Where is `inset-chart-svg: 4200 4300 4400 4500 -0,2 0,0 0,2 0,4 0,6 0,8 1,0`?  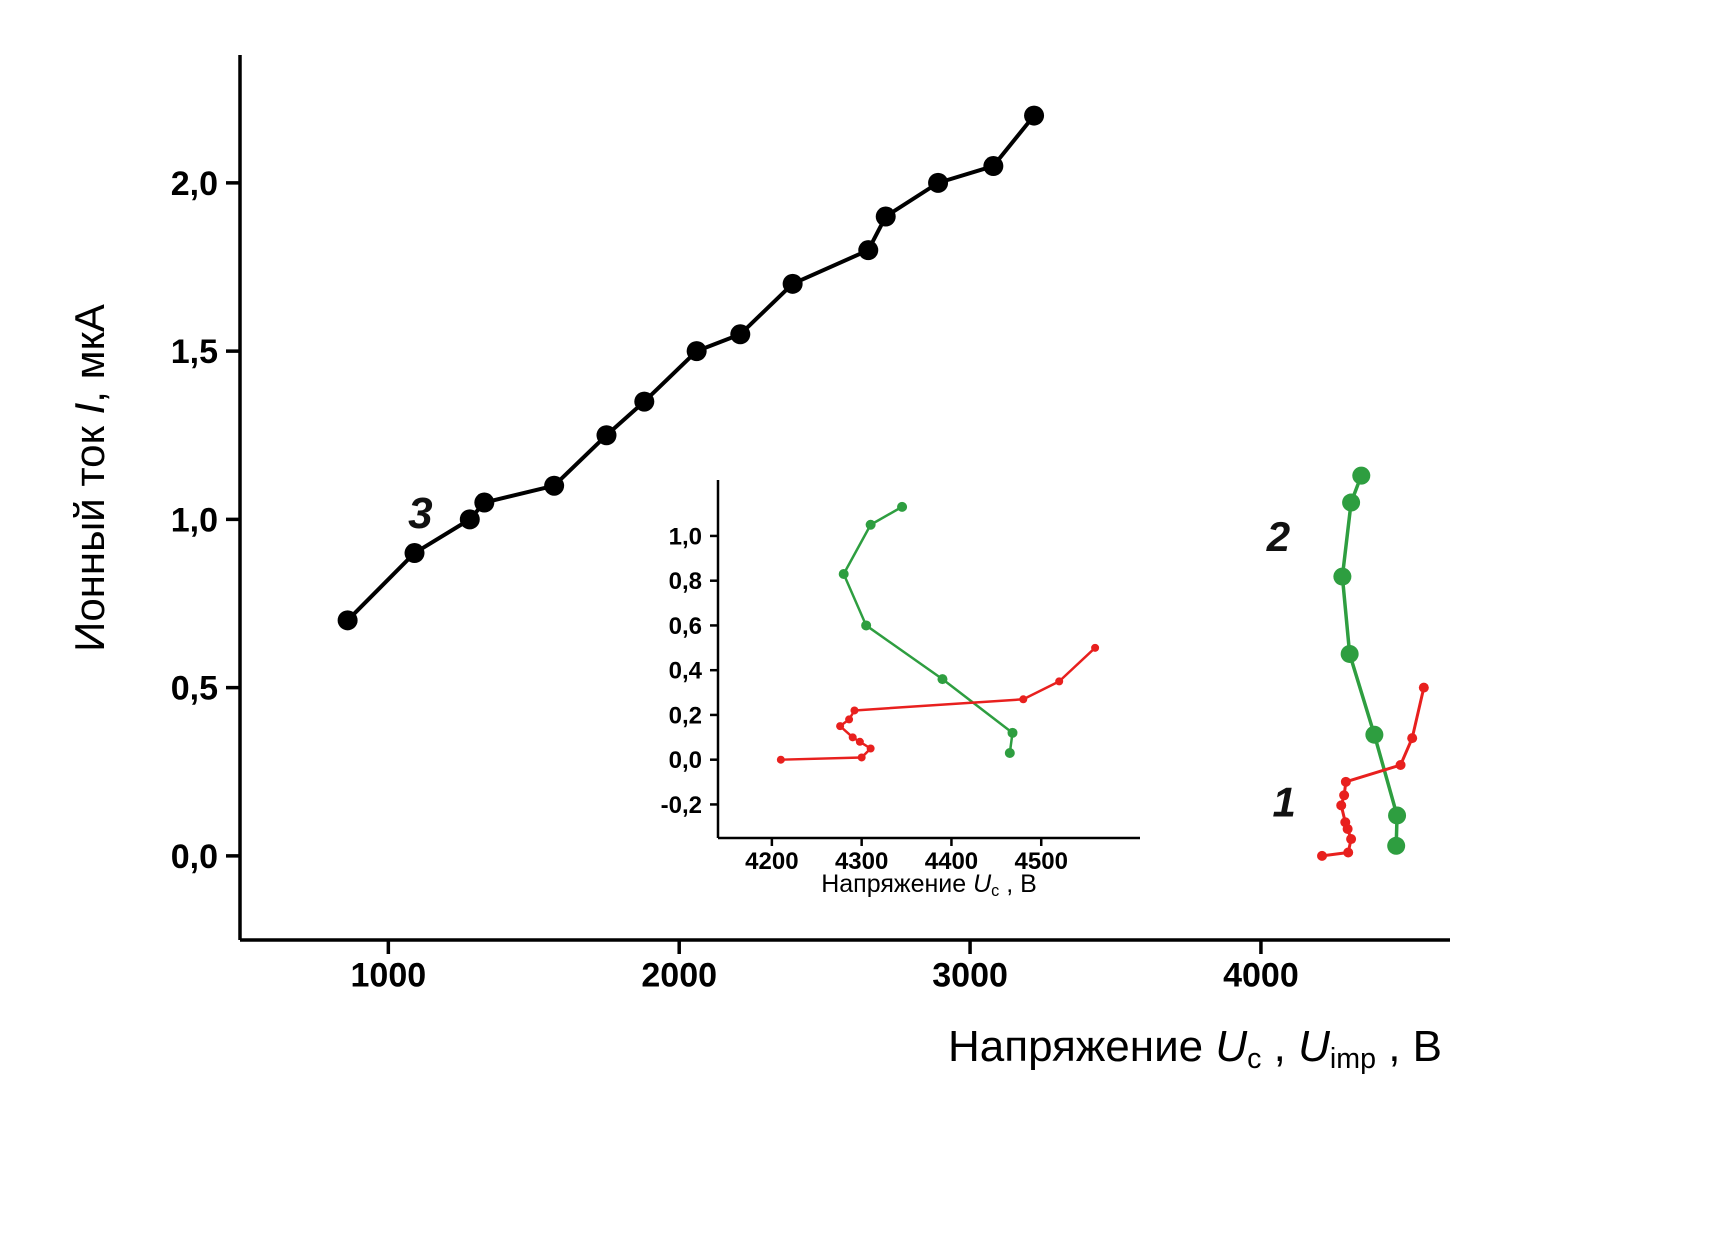
inset-chart-svg: 4200 4300 4400 4500 -0,2 0,0 0,2 0,4 0,6 0,8 1,0 is located at coordinates (900, 677).